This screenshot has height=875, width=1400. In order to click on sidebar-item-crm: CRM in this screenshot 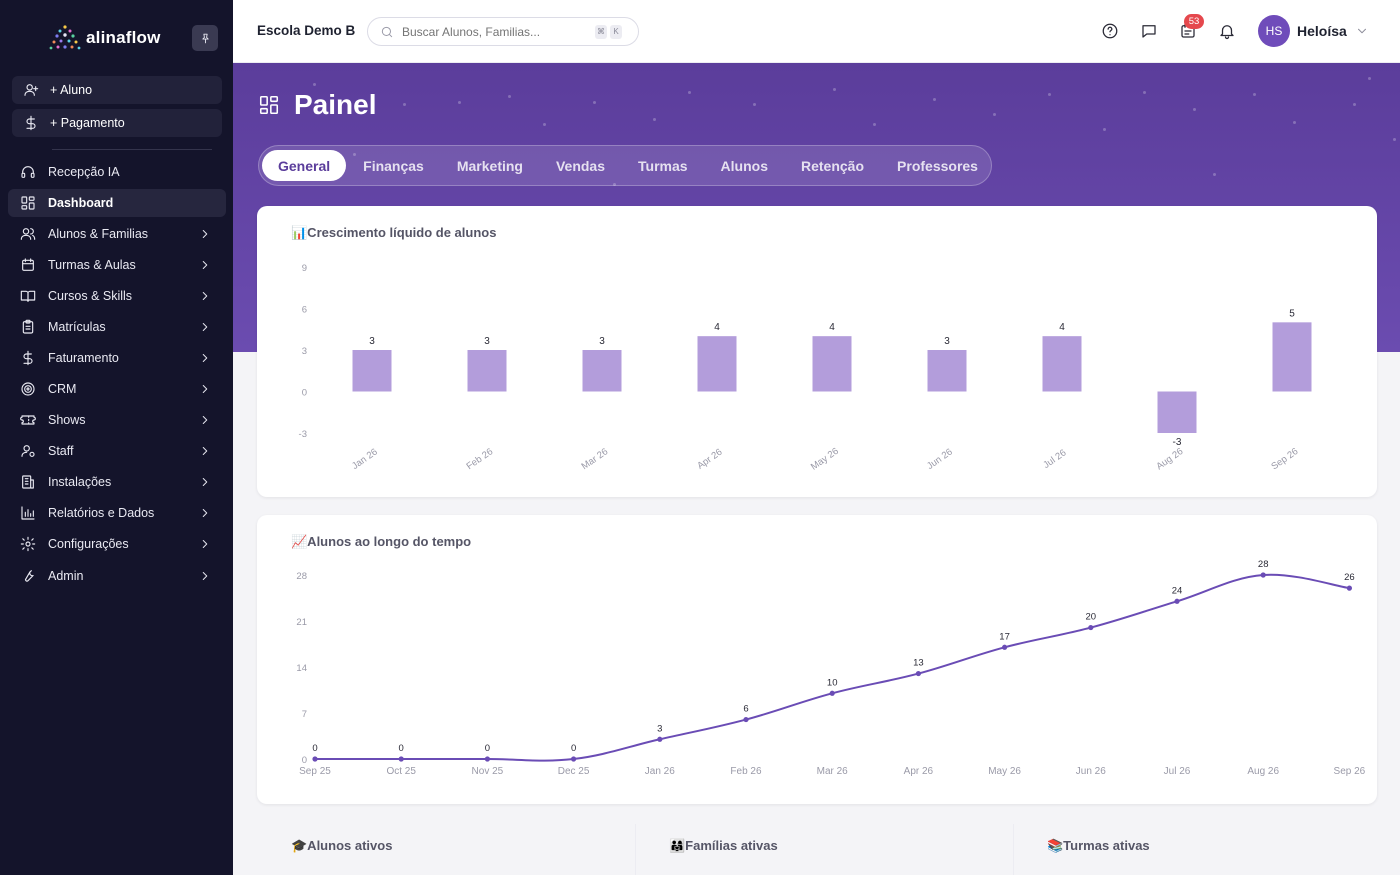, I will do `click(117, 389)`.